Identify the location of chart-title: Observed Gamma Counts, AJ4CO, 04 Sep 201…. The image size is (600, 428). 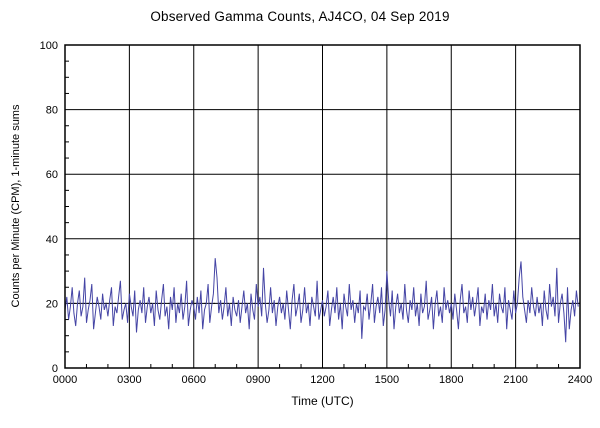
(300, 16).